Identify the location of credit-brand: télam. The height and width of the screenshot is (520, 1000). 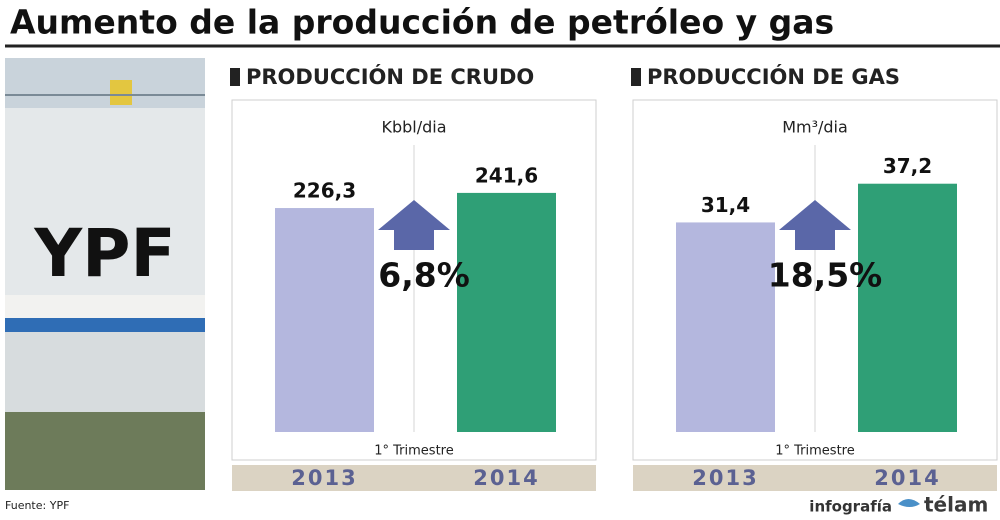
(956, 505).